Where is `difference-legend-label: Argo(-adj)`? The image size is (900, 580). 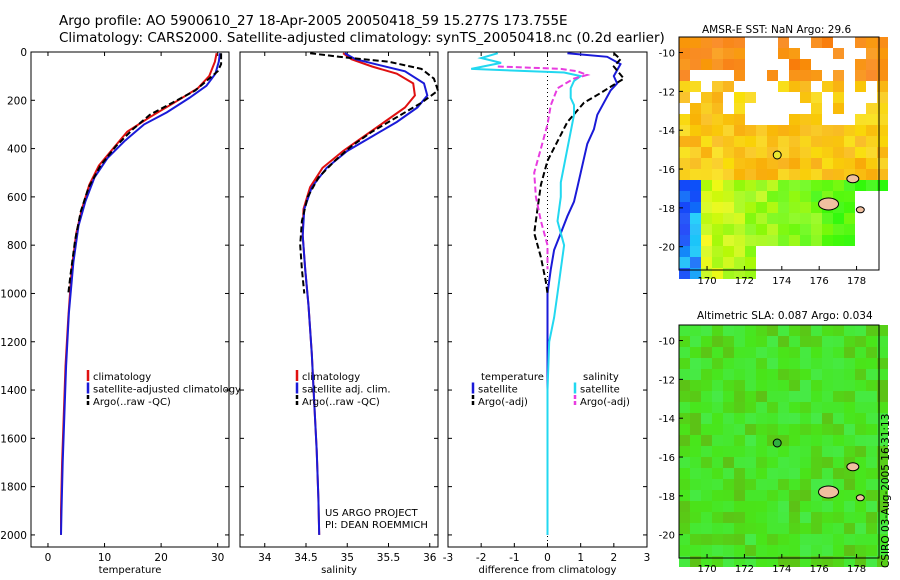
difference-legend-label: Argo(-adj) is located at coordinates (605, 402).